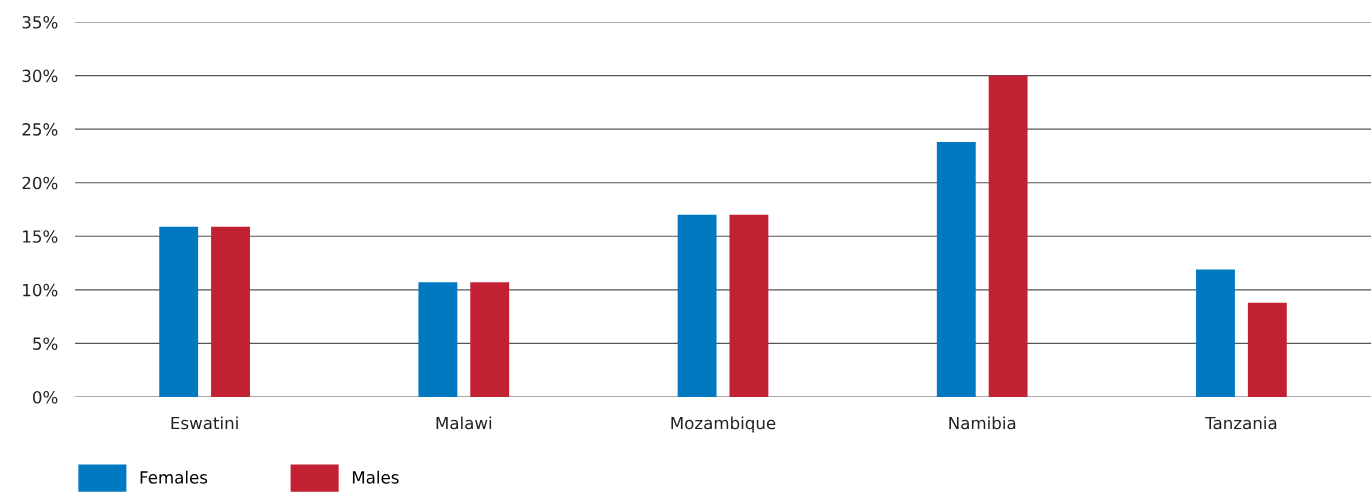 This screenshot has width=1371, height=501. What do you see at coordinates (1241, 423) in the screenshot?
I see `x-tick-label: Tanzania` at bounding box center [1241, 423].